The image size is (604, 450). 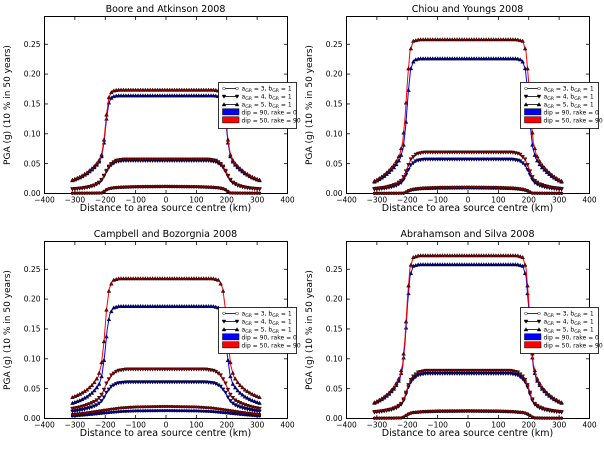 I want to click on y-tick-label: 0.10, so click(x=32, y=358).